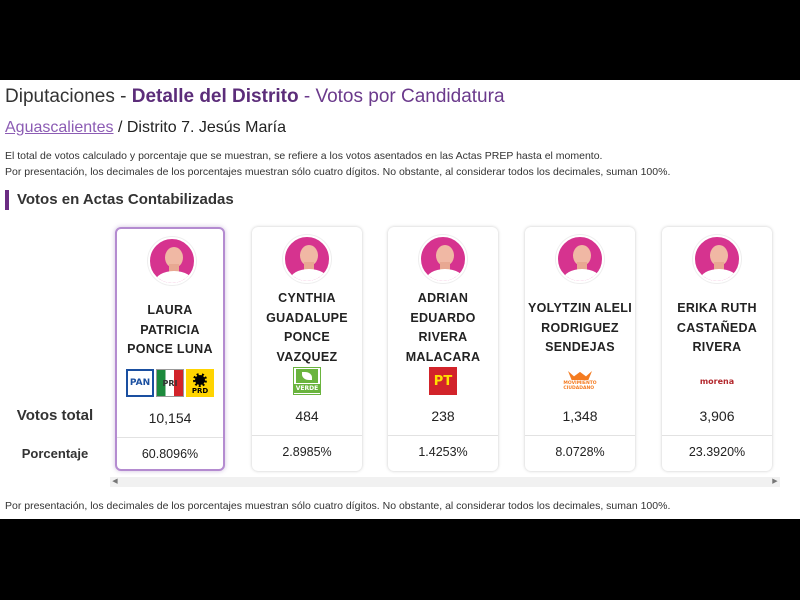 The width and height of the screenshot is (800, 600). I want to click on breadcrumb-district: / Distrito 7. Jesús María, so click(200, 127).